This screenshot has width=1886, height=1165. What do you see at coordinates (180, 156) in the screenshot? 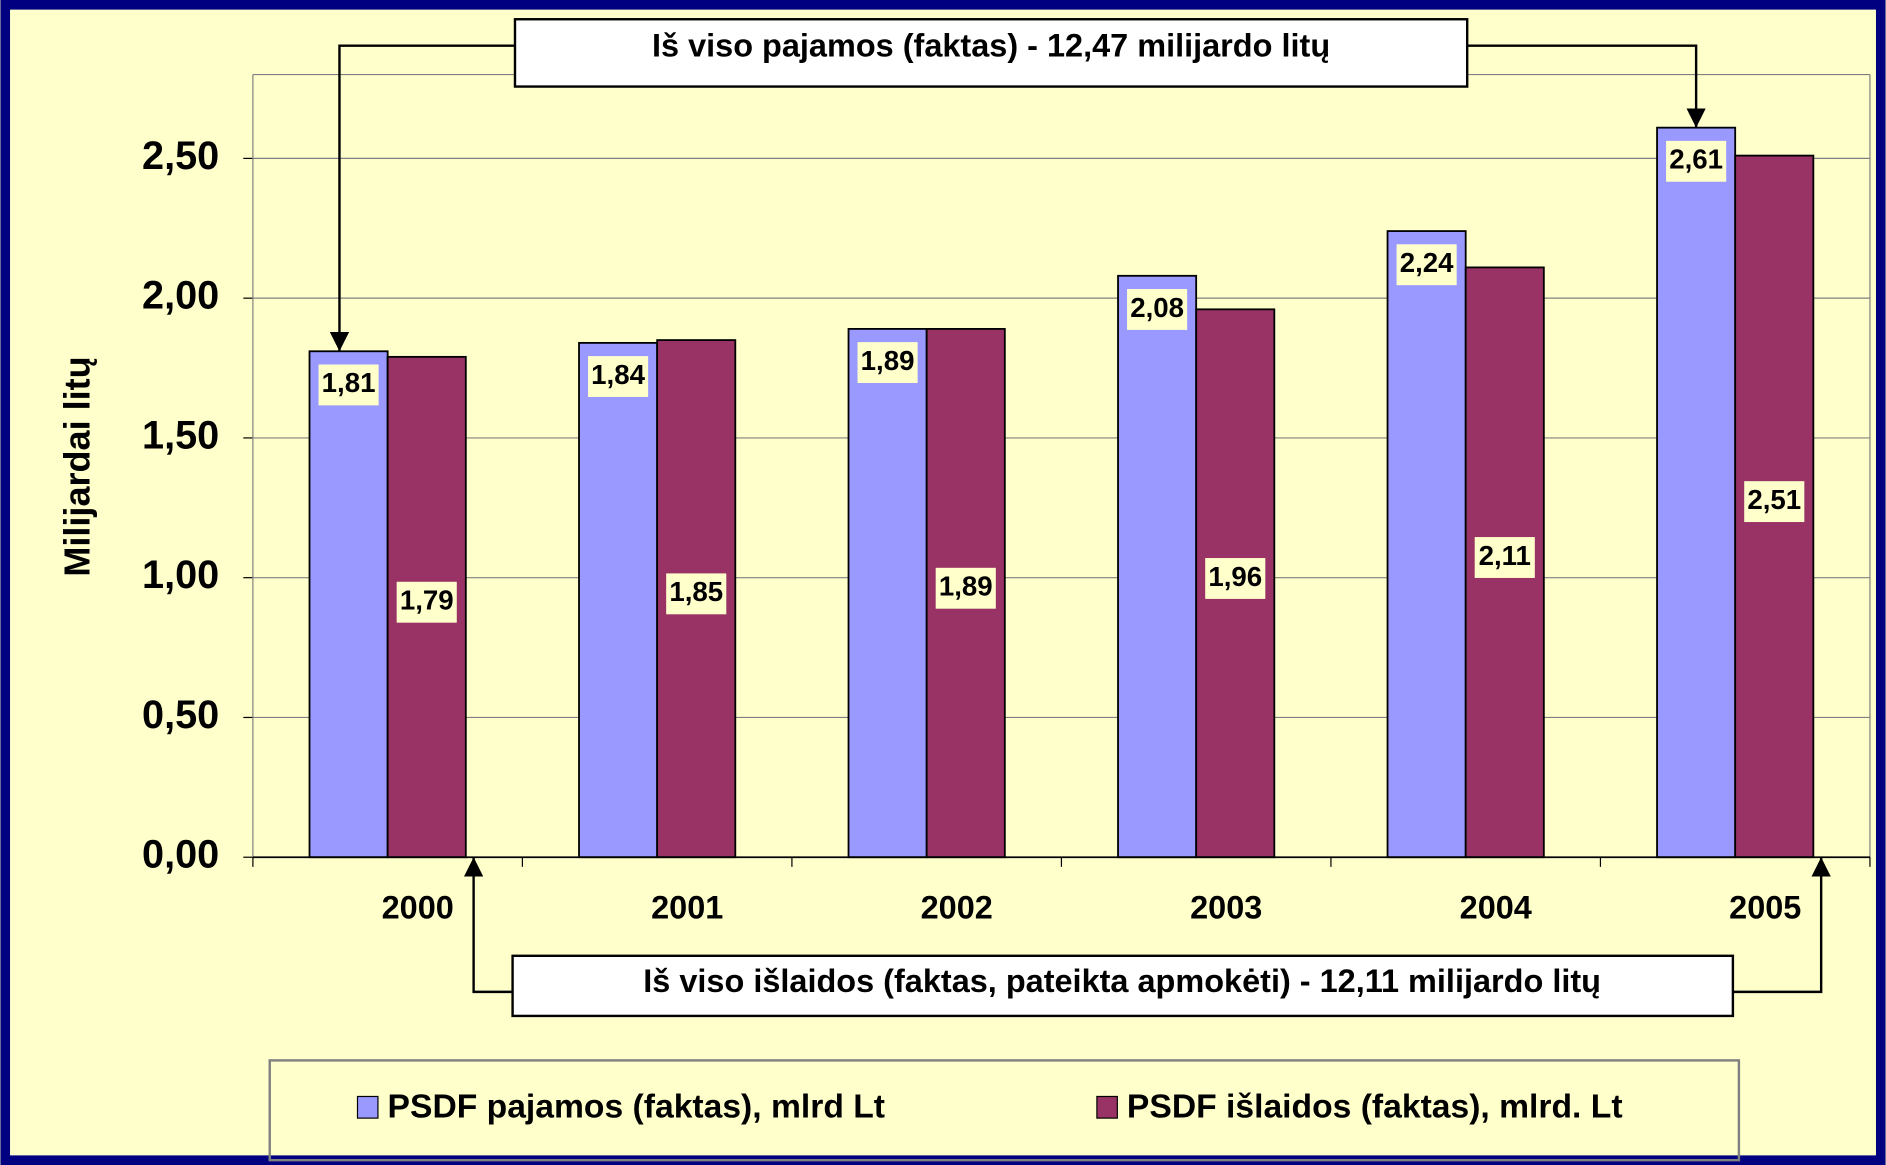
I see `y-tick-label: 2,50` at bounding box center [180, 156].